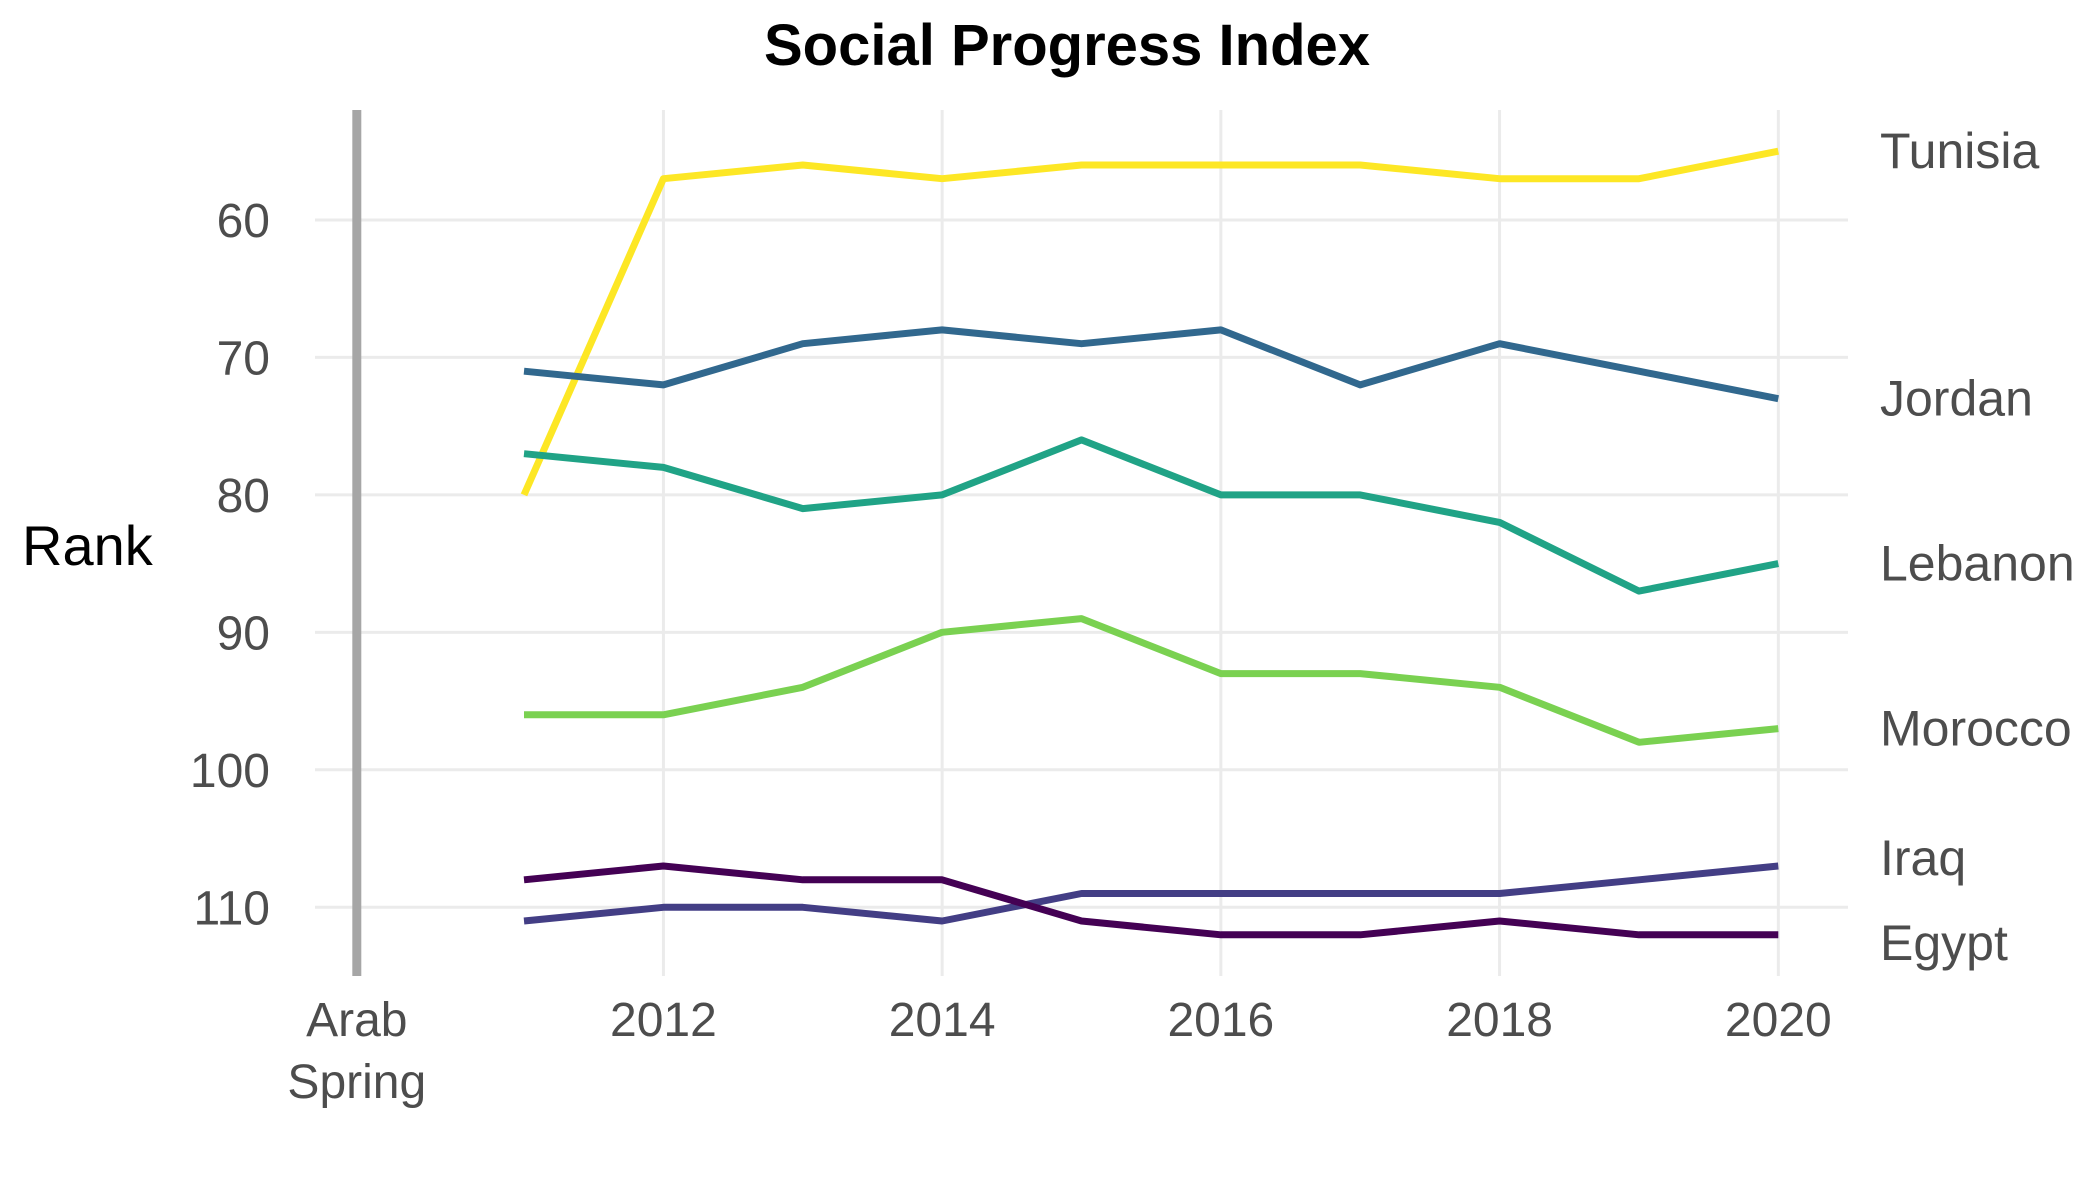 This screenshot has height=1200, width=2100. I want to click on series-label-morocco: Morocco, so click(1976, 729).